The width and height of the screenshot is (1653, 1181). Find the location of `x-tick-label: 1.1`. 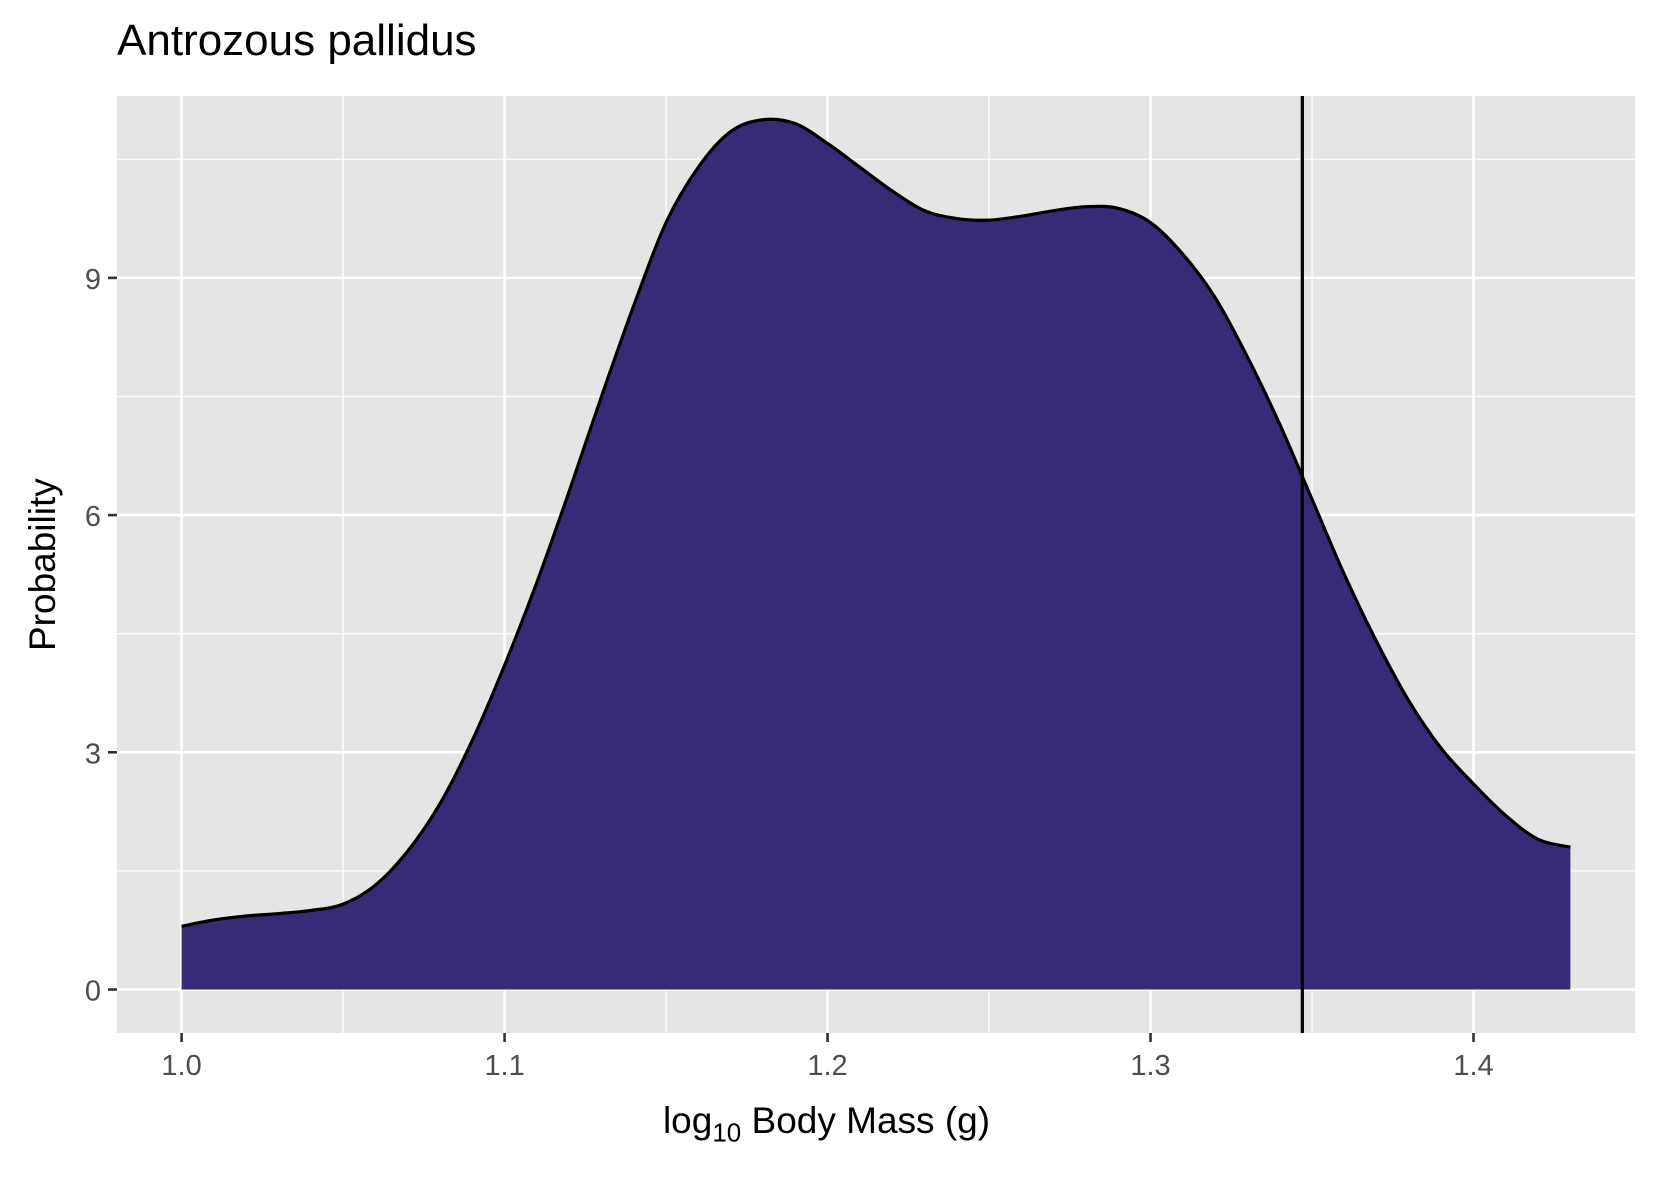

x-tick-label: 1.1 is located at coordinates (504, 1066).